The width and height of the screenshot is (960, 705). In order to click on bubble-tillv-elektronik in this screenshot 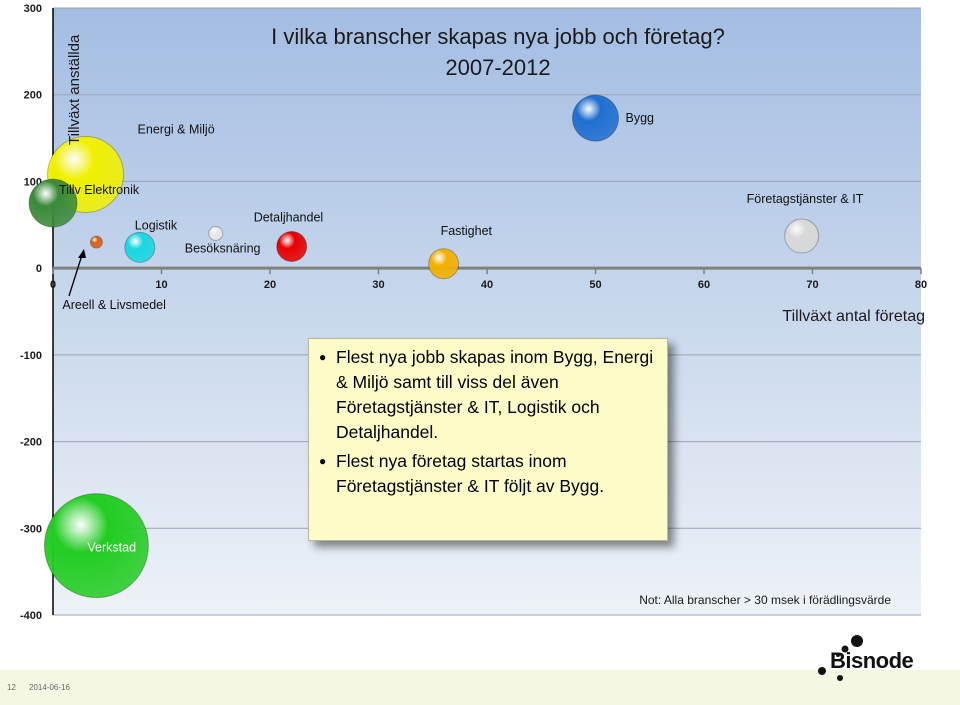, I will do `click(53, 203)`.